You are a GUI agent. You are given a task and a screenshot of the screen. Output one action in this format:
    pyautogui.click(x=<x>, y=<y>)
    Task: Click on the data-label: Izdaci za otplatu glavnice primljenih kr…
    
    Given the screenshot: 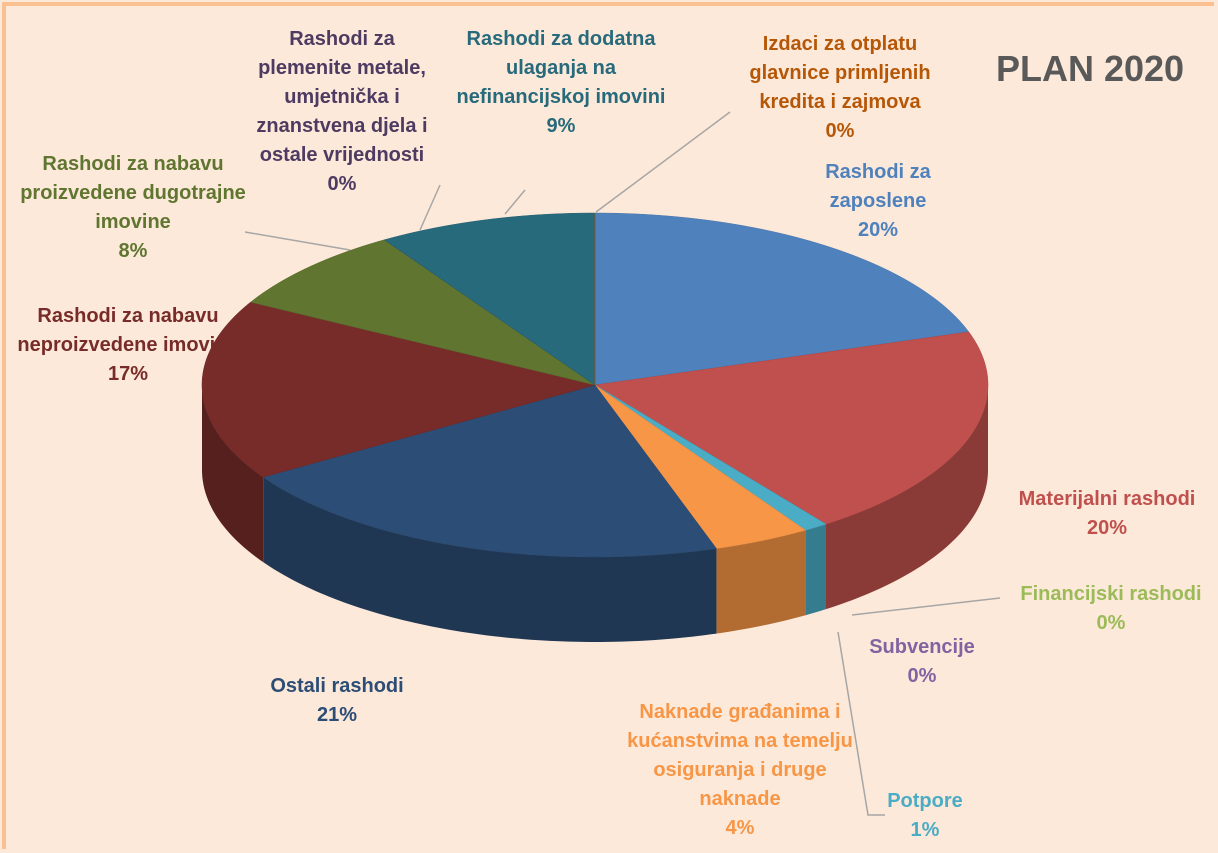 What is the action you would take?
    pyautogui.click(x=840, y=88)
    